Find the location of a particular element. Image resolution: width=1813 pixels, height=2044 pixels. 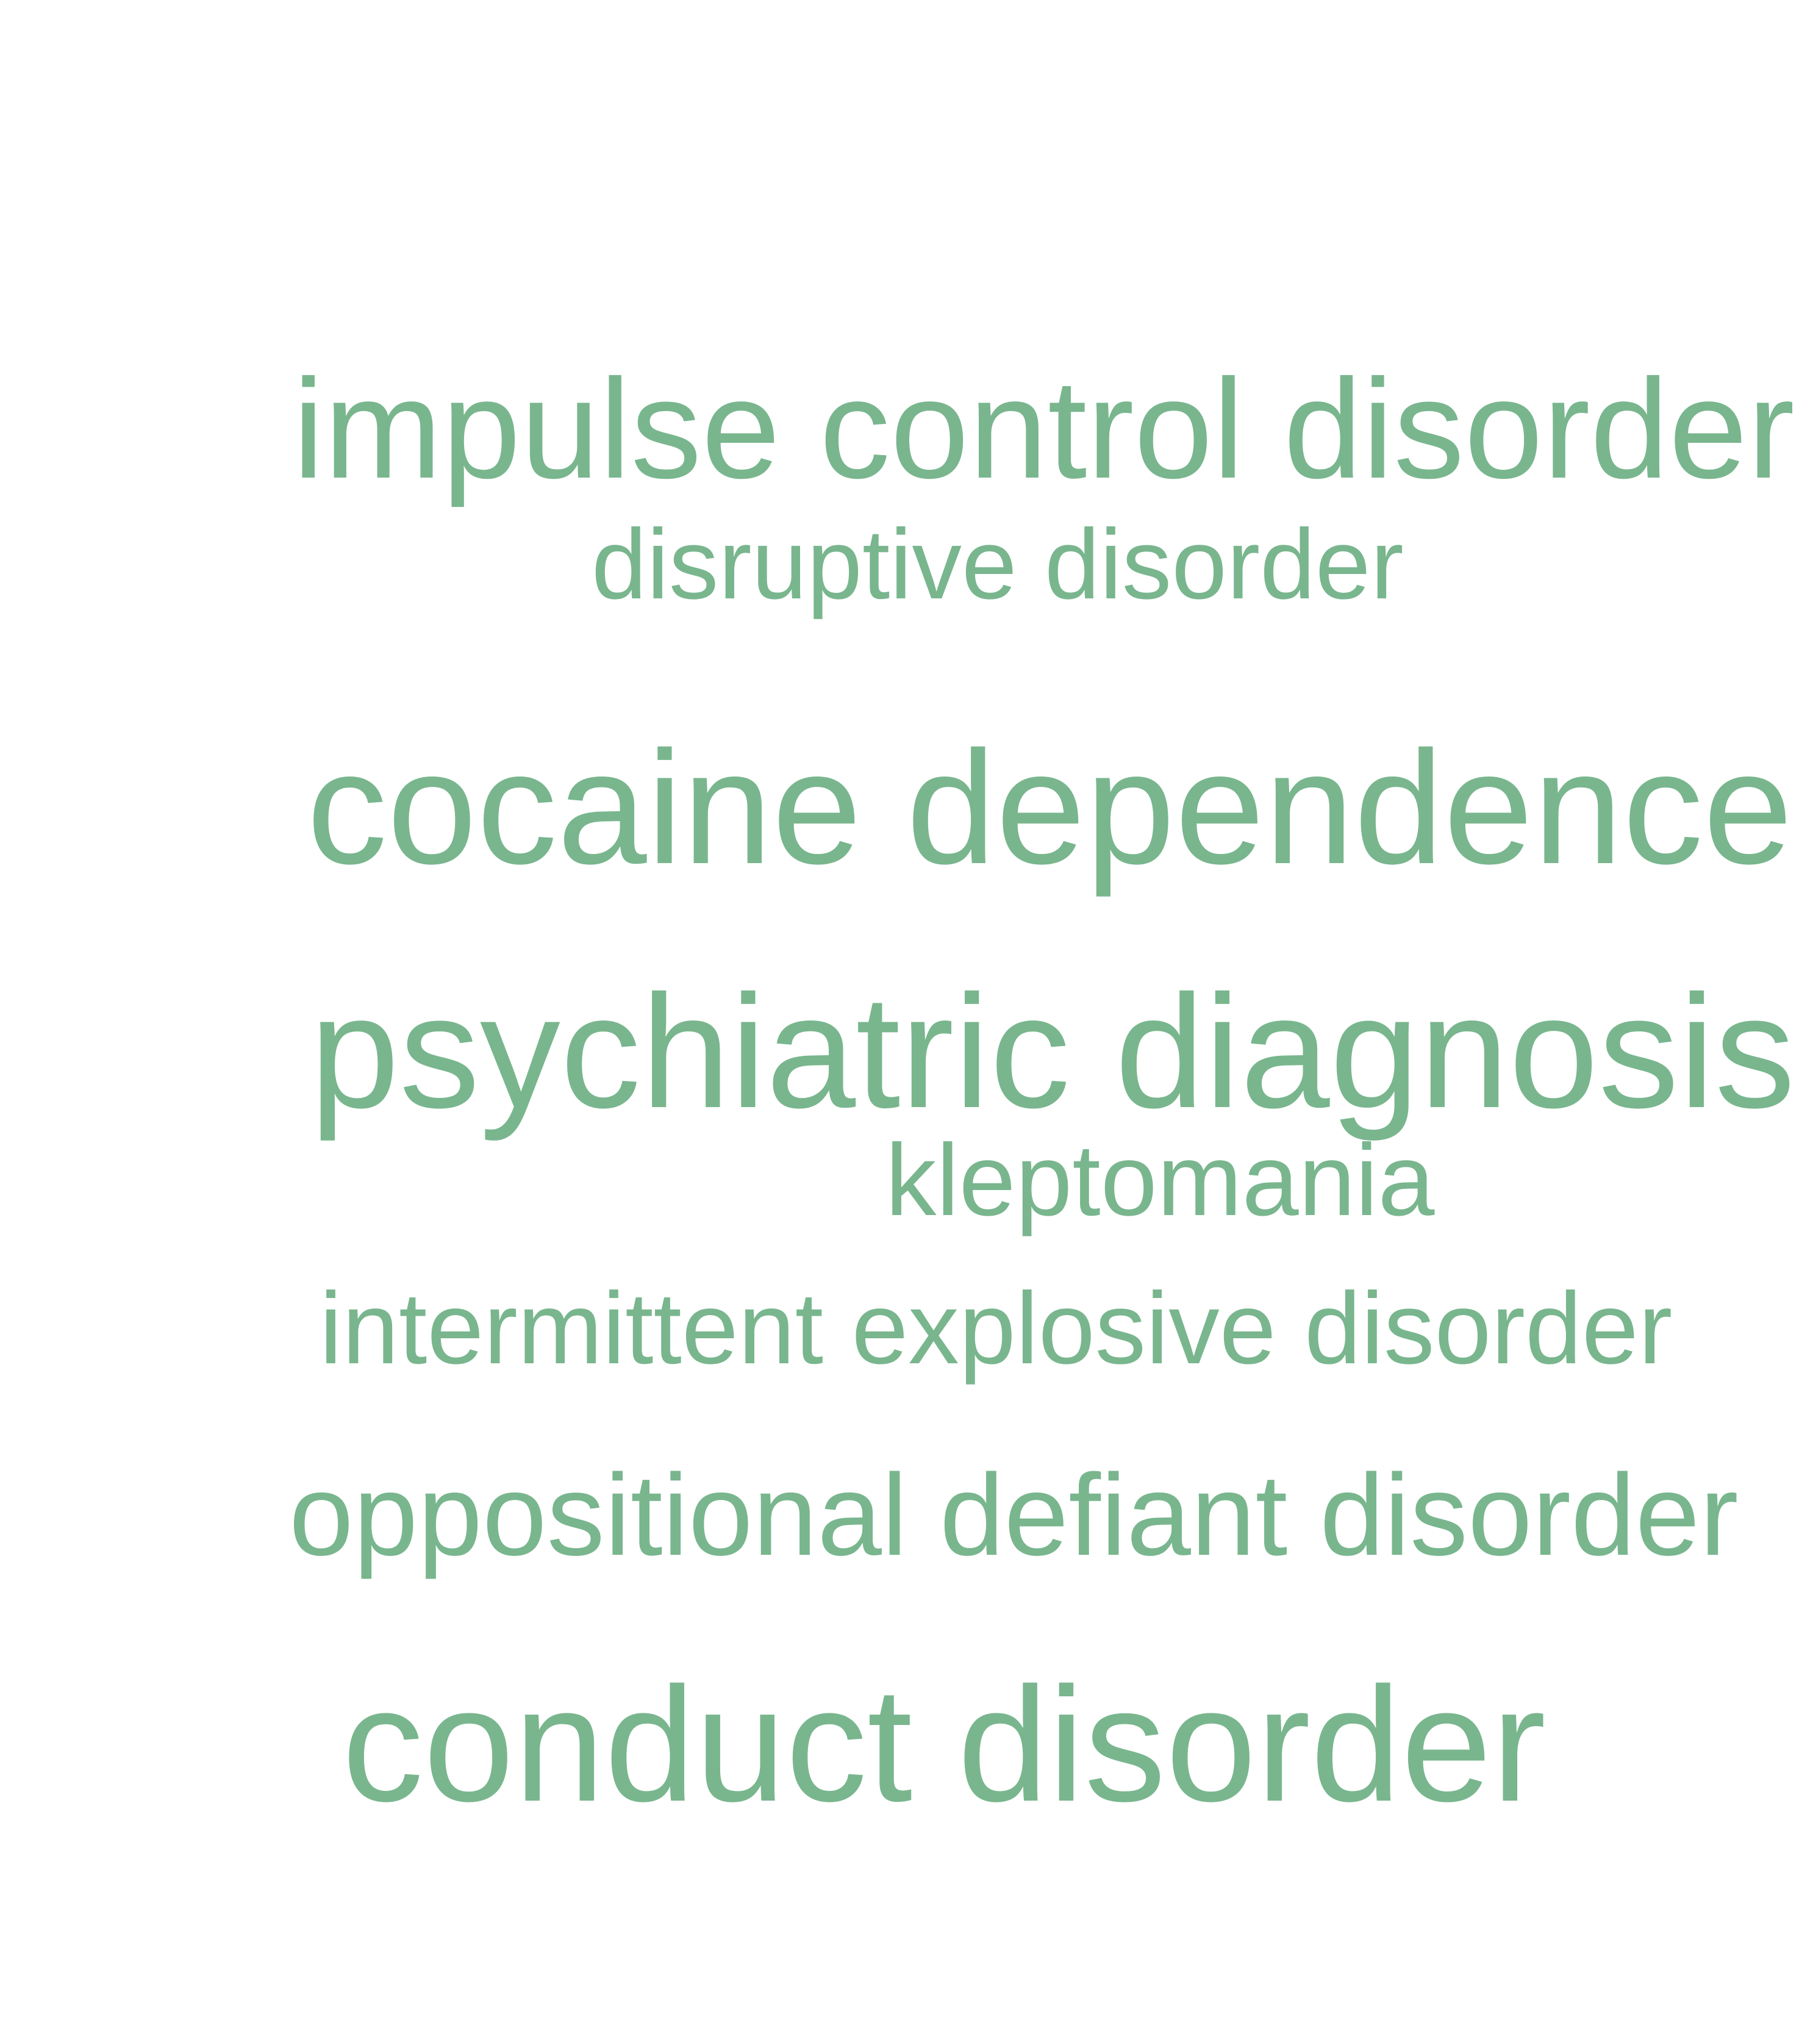

term-conduct-disorder: conduct disorder is located at coordinates (944, 1744).